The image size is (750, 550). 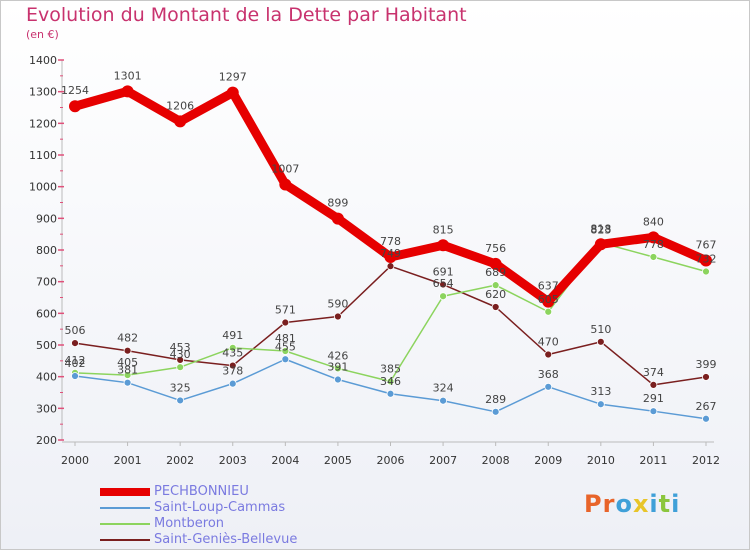 What do you see at coordinates (495, 294) in the screenshot?
I see `data-label: 620` at bounding box center [495, 294].